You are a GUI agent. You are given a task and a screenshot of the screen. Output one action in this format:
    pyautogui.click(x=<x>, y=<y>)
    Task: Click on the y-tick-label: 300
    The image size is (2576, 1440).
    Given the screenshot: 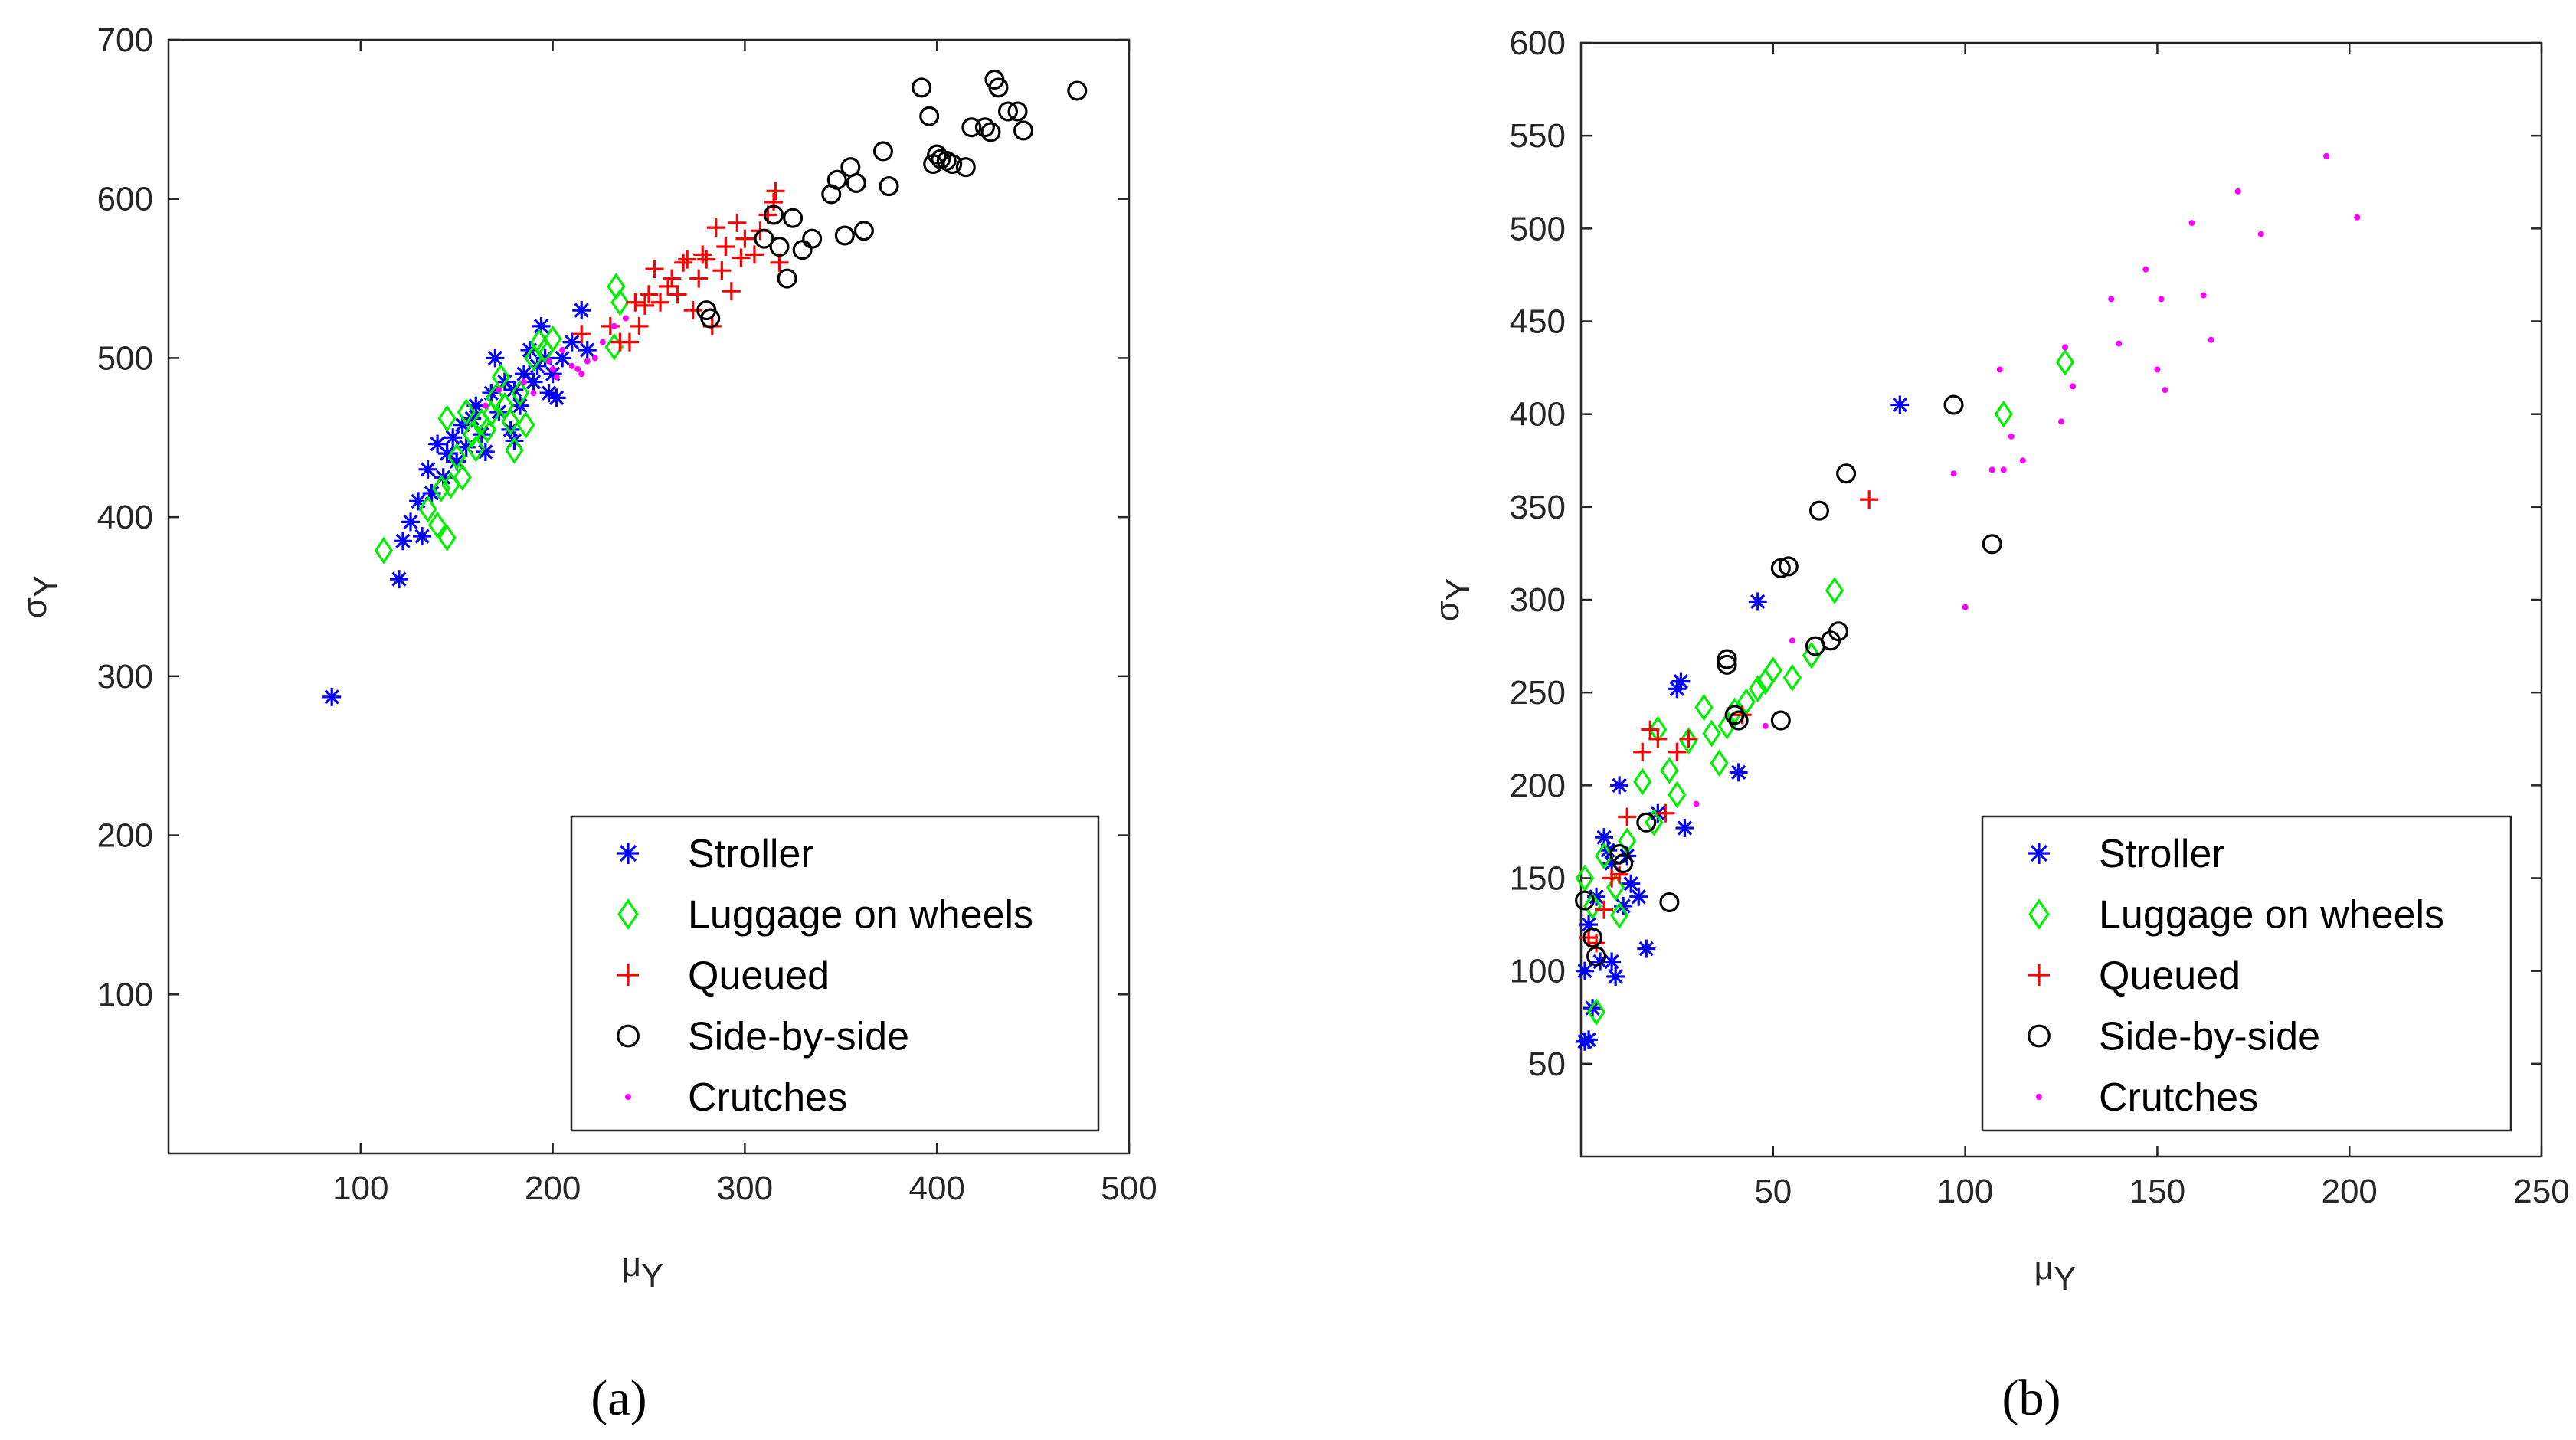 What is the action you would take?
    pyautogui.click(x=1538, y=600)
    